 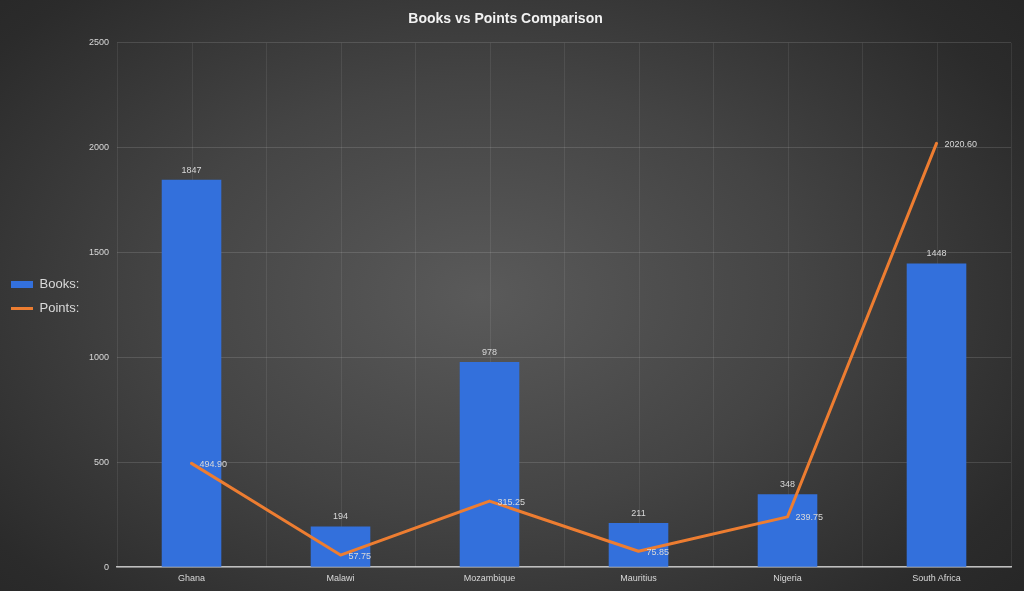 I want to click on legend-label: Books:, so click(x=59, y=284).